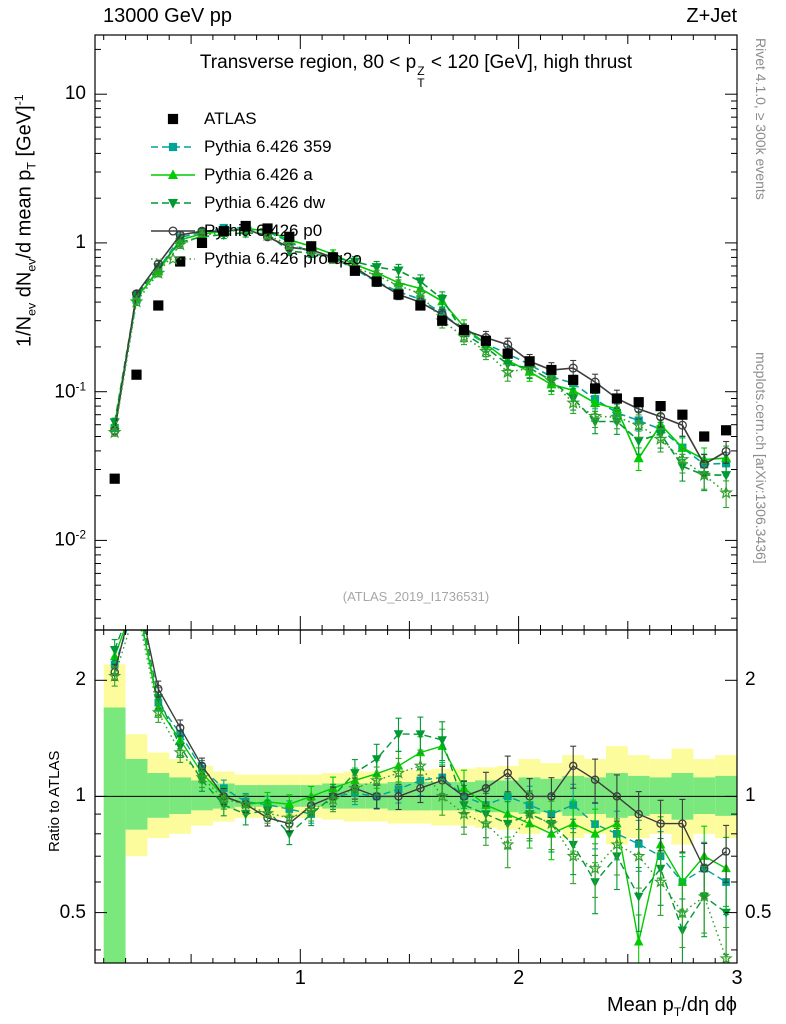 This screenshot has height=1024, width=786. I want to click on legend-item-pythia-6-426-pro-q2o: Pythia 6.426 pro-q2o, so click(256, 259).